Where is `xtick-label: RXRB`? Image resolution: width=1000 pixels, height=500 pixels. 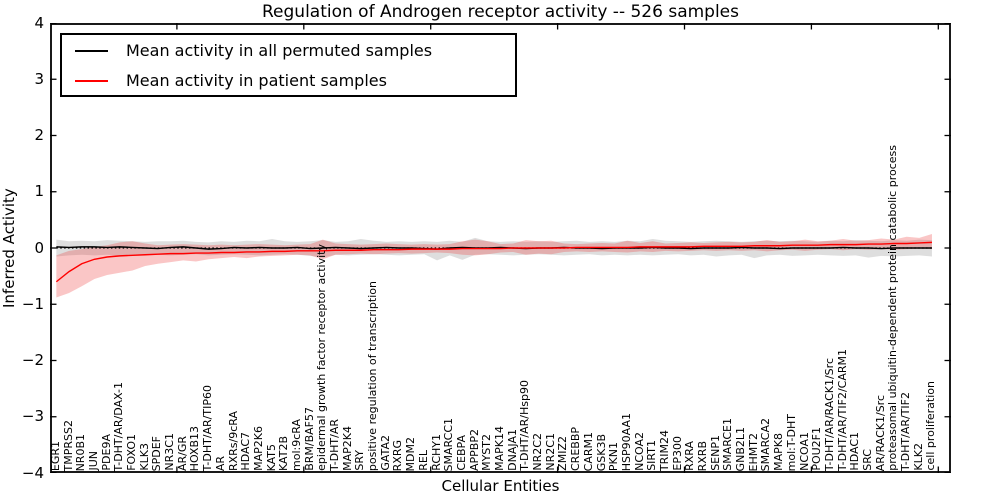 xtick-label: RXRB is located at coordinates (703, 455).